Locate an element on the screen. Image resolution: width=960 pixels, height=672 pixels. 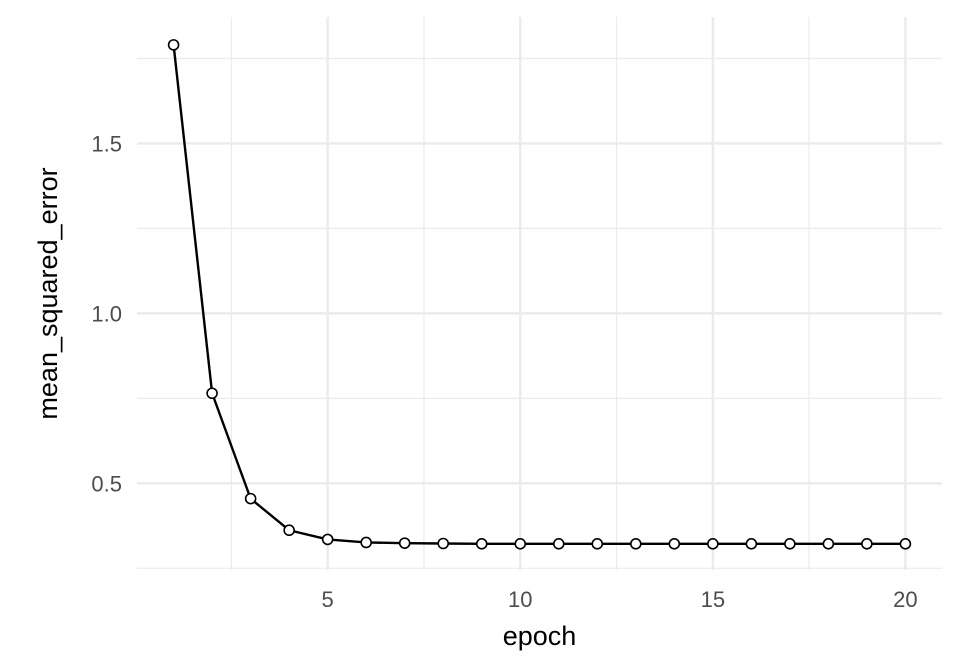
y-tick-label: 1.5 is located at coordinates (106, 143).